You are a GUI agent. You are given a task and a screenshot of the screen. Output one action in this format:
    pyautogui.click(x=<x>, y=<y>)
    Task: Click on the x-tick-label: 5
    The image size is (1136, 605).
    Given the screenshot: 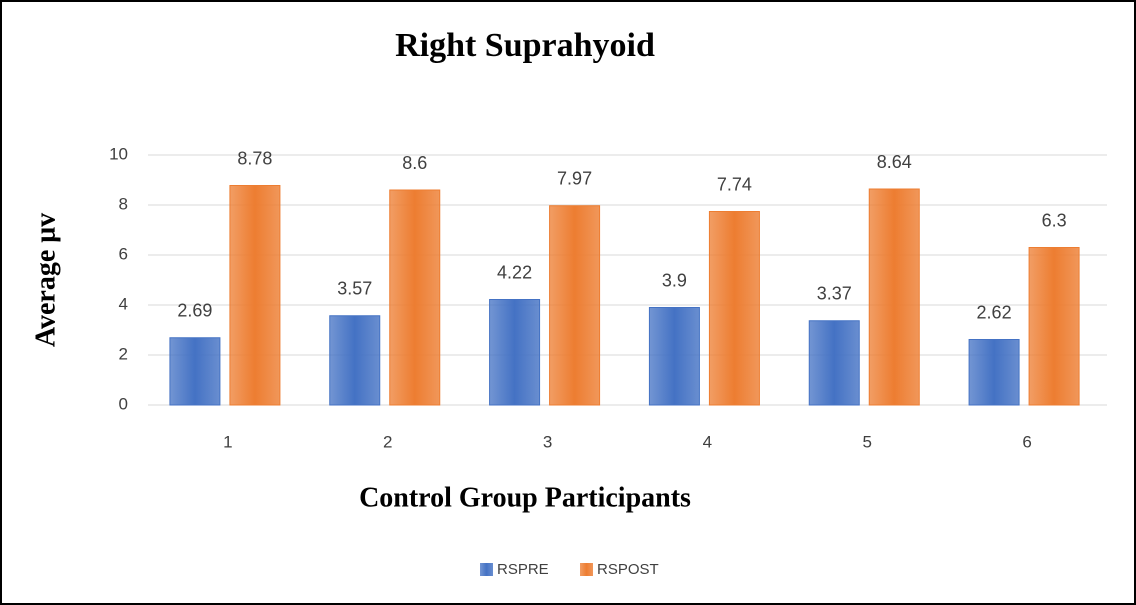 What is the action you would take?
    pyautogui.click(x=867, y=441)
    